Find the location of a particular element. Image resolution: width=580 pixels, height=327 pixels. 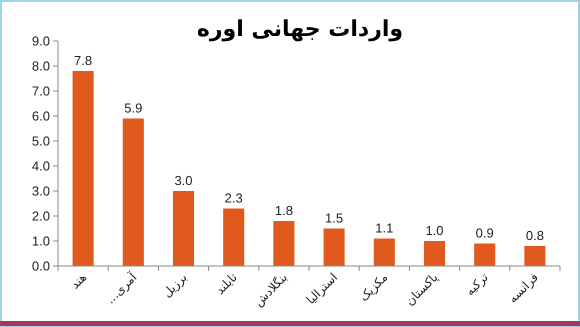

data-label: 2.3 is located at coordinates (233, 198).